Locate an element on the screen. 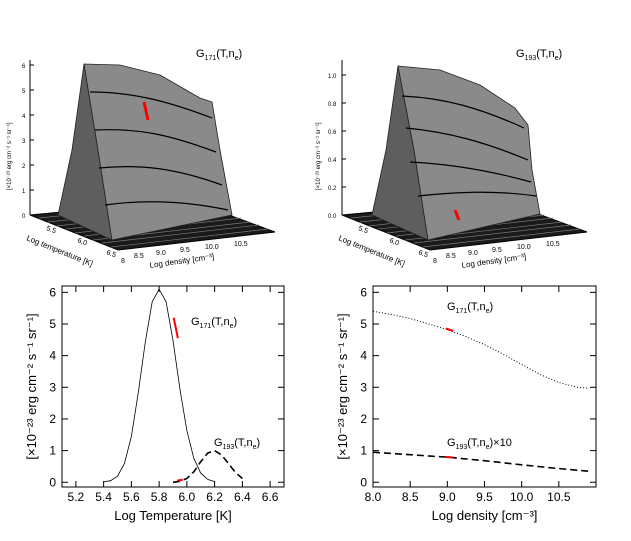 This screenshot has height=541, width=631. z-tick-label: 3 is located at coordinates (24, 142).